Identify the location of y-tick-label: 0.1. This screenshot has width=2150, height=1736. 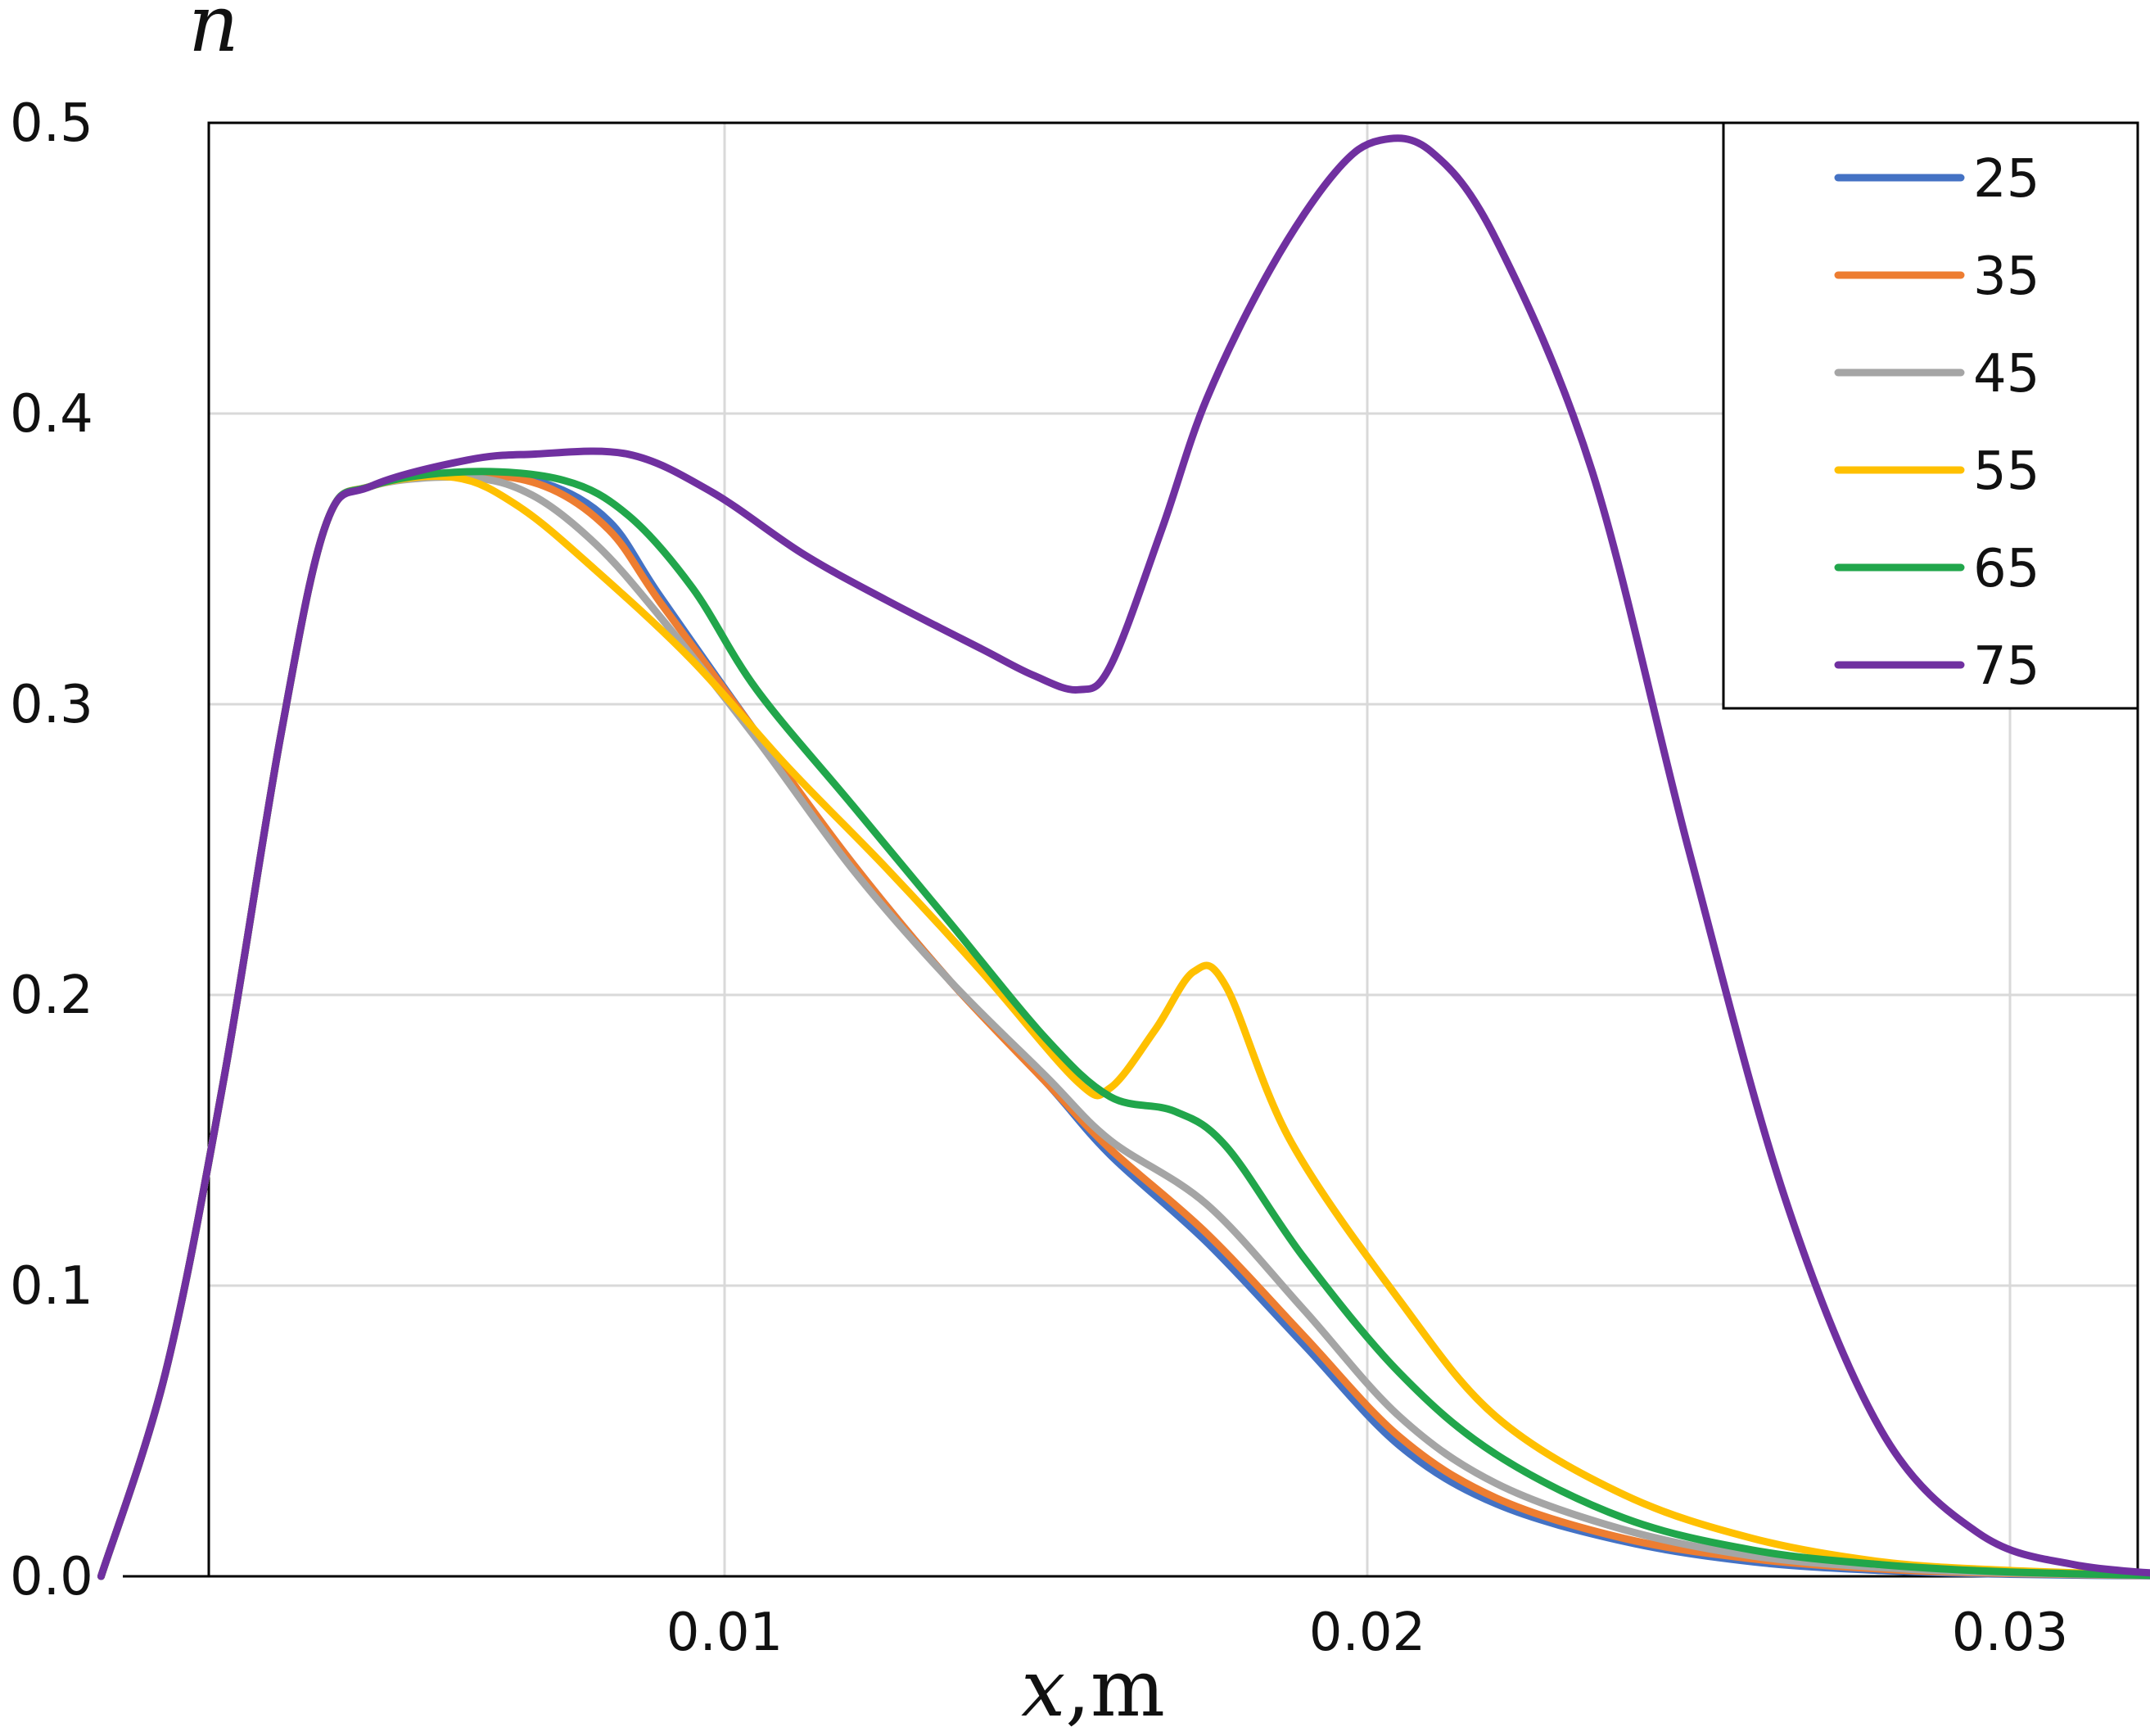
(51, 1286).